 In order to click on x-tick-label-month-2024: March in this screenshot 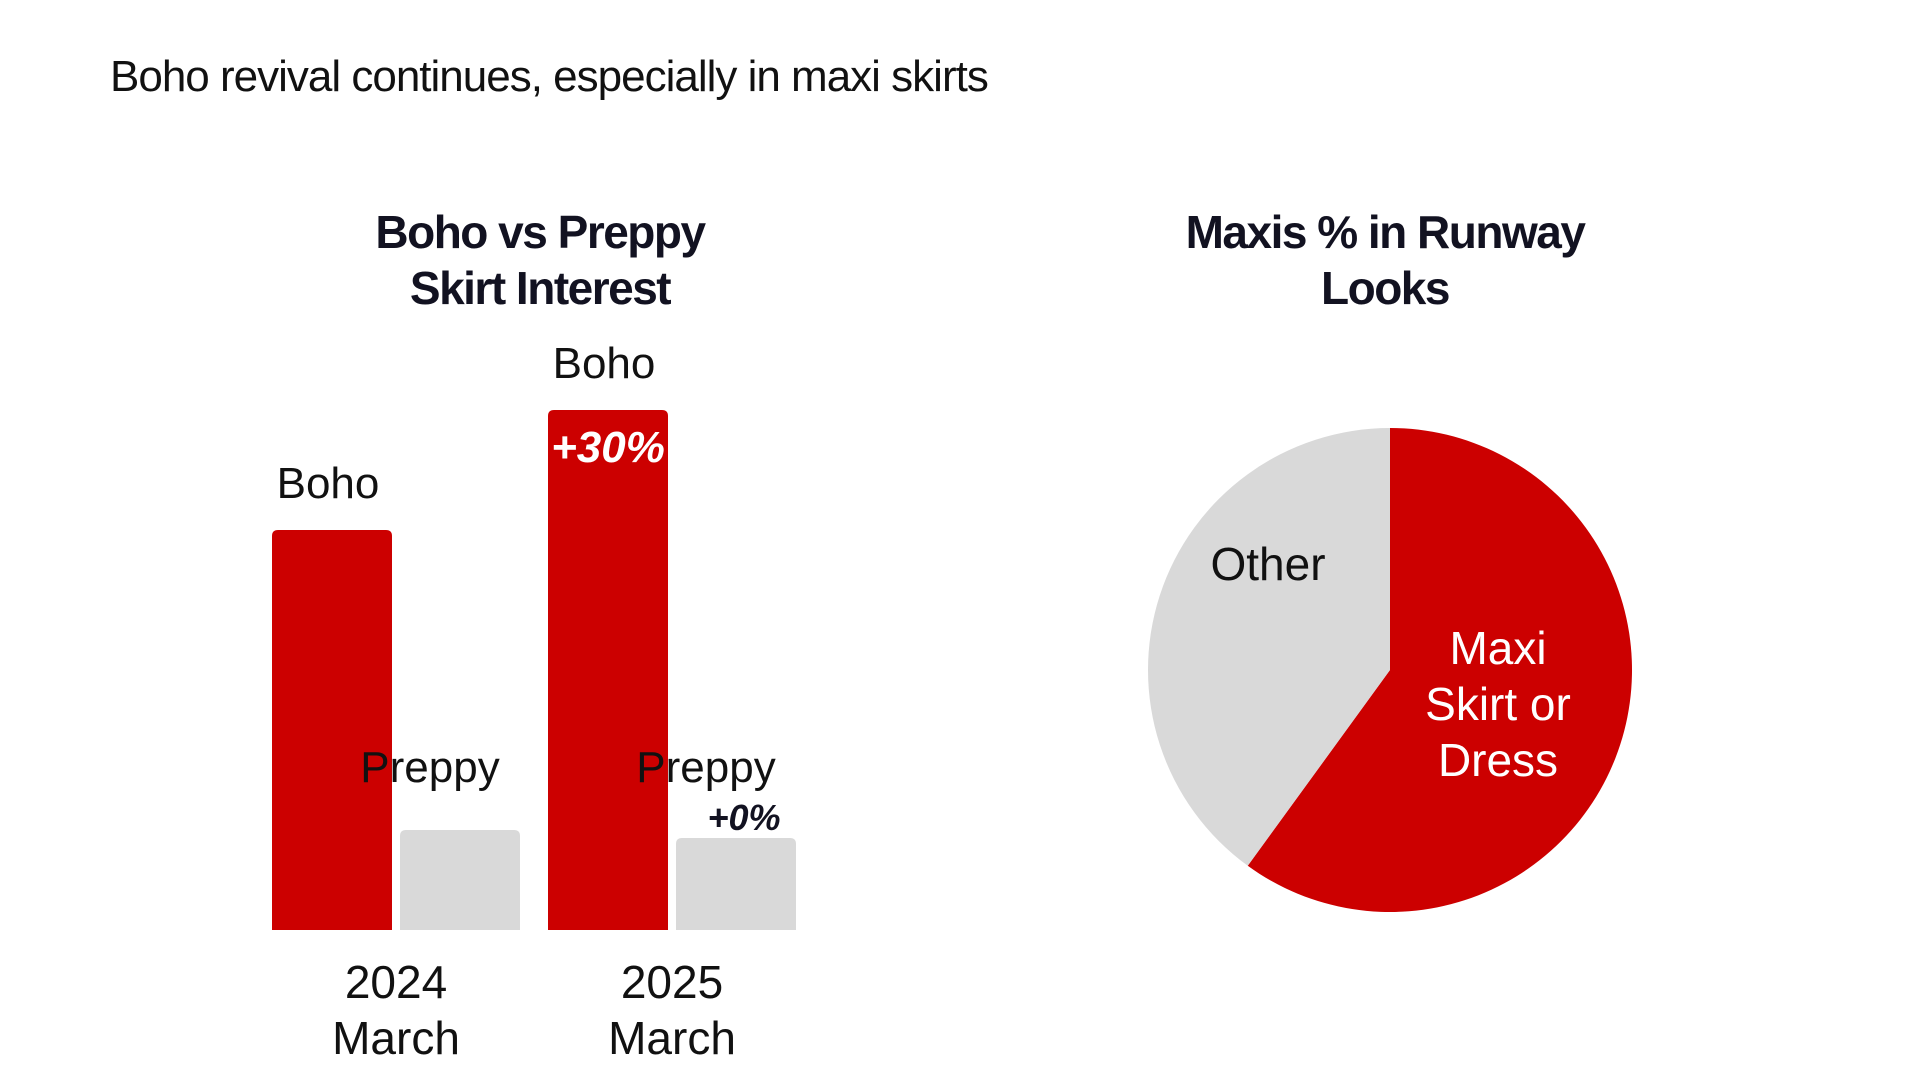, I will do `click(396, 1038)`.